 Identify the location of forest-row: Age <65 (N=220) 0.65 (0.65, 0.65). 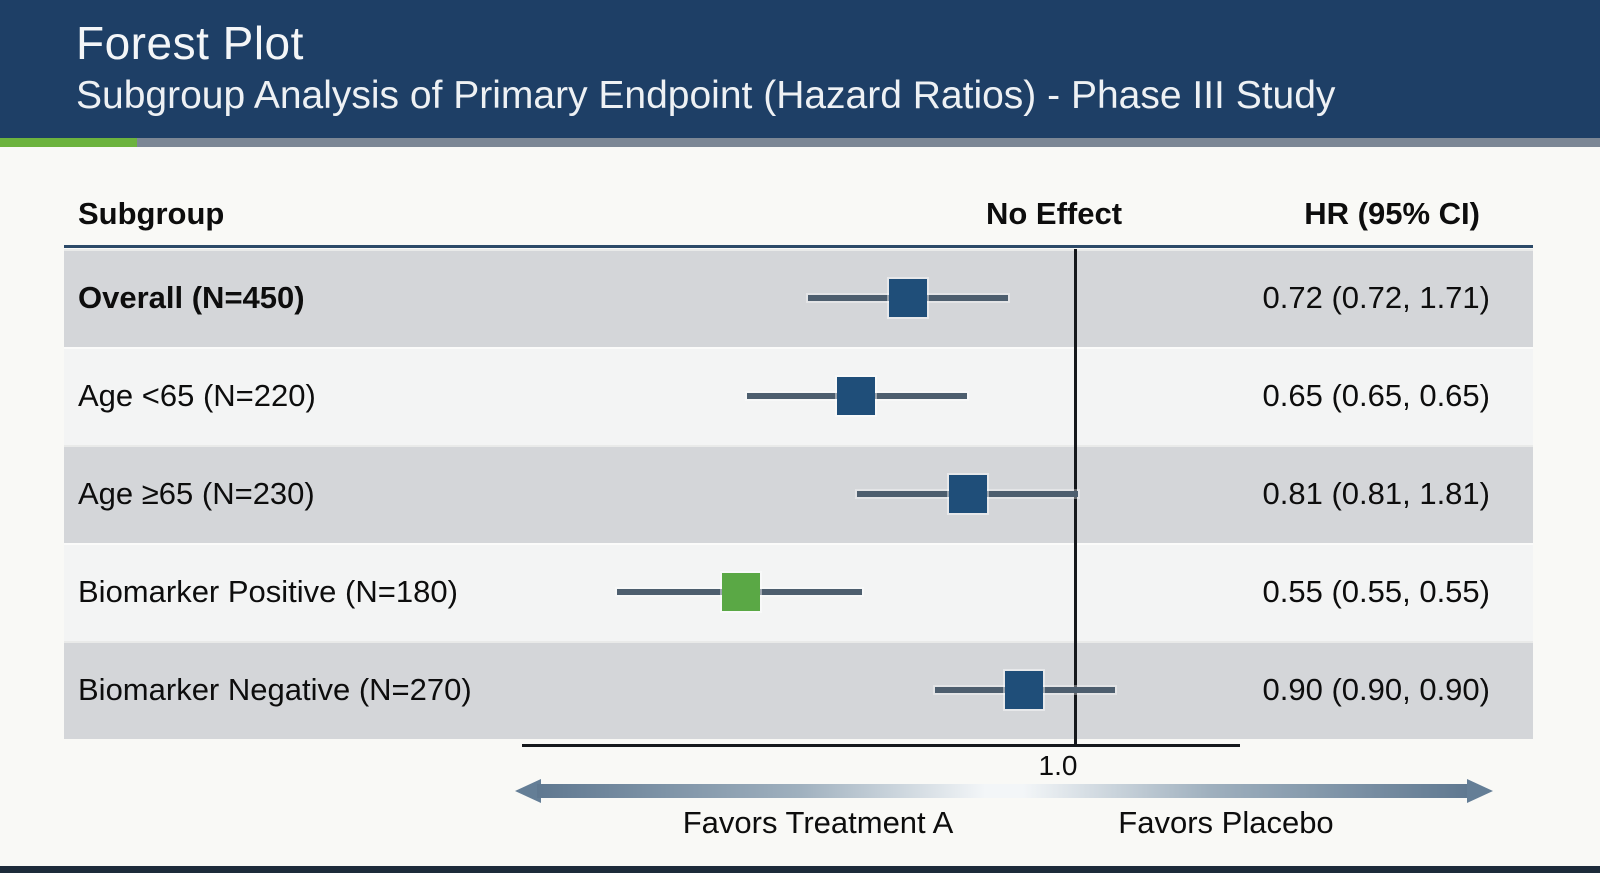
(798, 396).